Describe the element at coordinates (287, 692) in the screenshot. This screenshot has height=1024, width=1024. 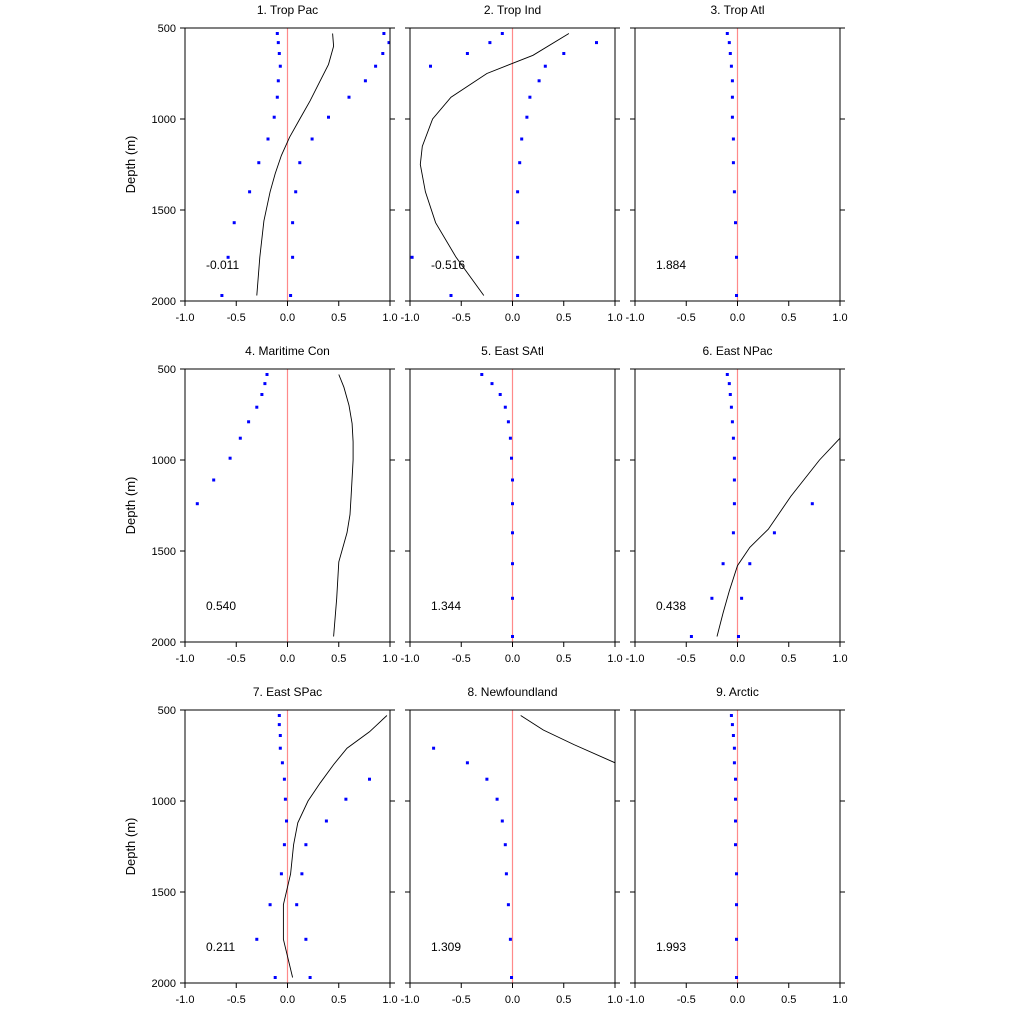
I see `panel-title: 7. East SPac` at that location.